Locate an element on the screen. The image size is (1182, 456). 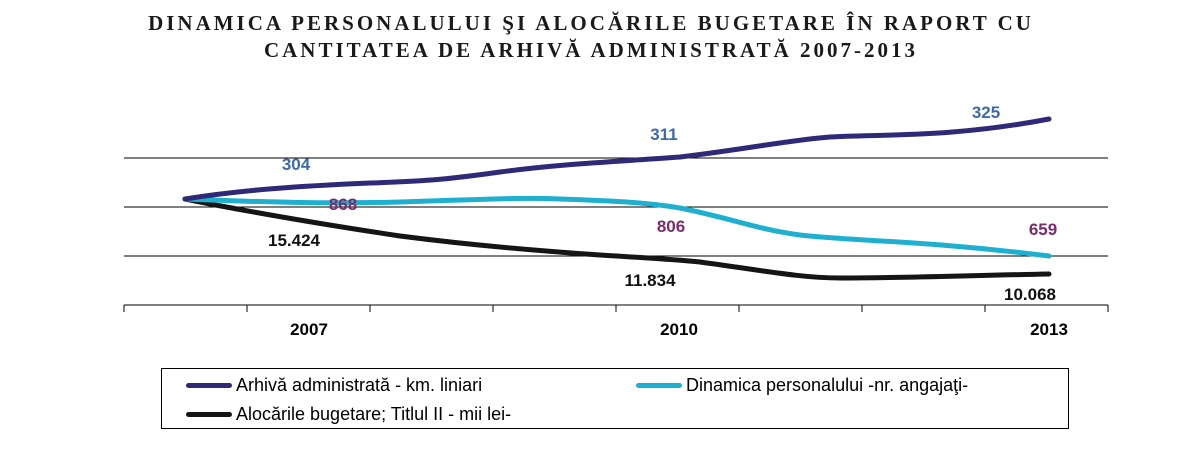
series-line-personal is located at coordinates (617, 227).